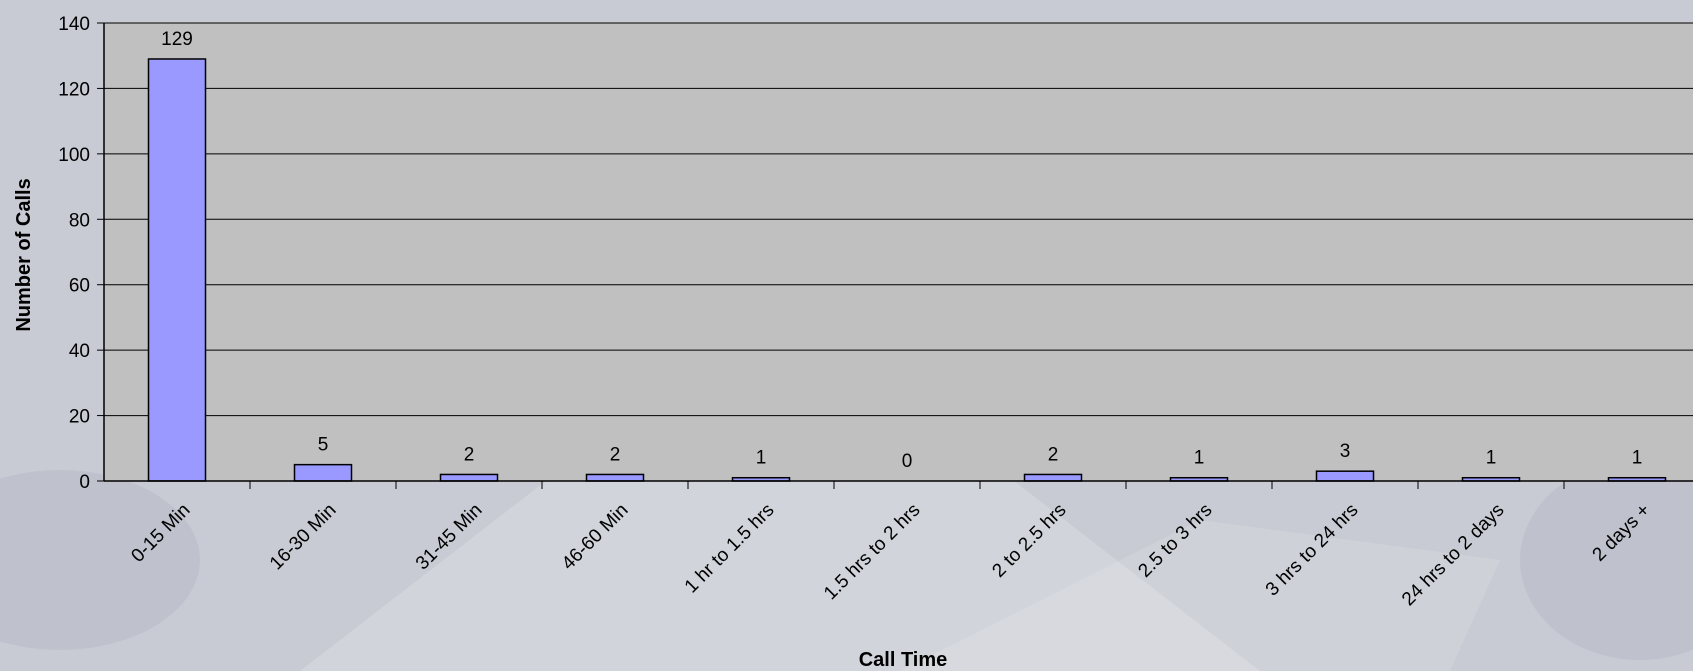 The width and height of the screenshot is (1693, 671). I want to click on x-axis-title: Call Time, so click(903, 660).